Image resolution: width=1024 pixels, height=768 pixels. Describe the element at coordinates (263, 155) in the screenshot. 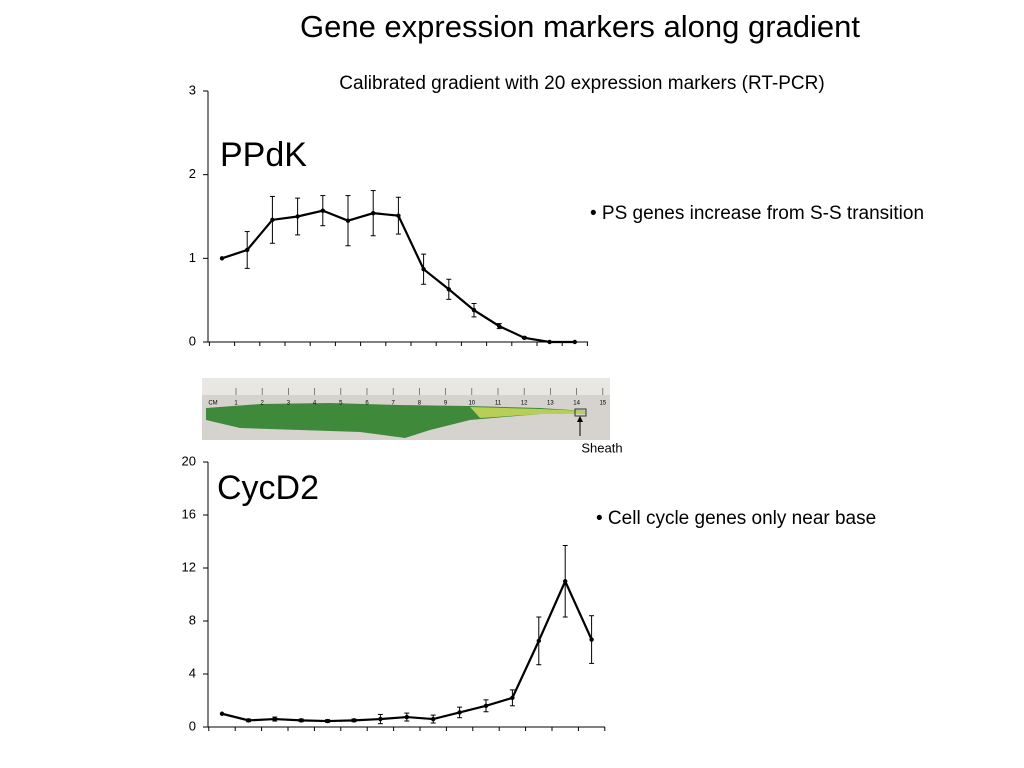

I see `chart-title: PPdK` at that location.